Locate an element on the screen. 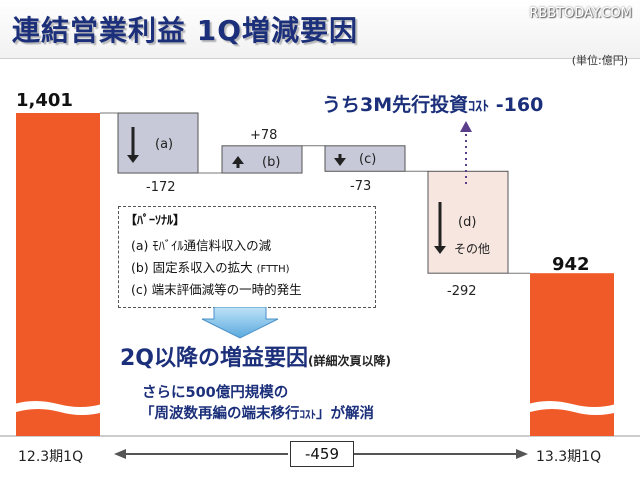 The image size is (640, 478). personal-heading: 【ﾊﾟｰｿﾅﾙ】 is located at coordinates (155, 220).